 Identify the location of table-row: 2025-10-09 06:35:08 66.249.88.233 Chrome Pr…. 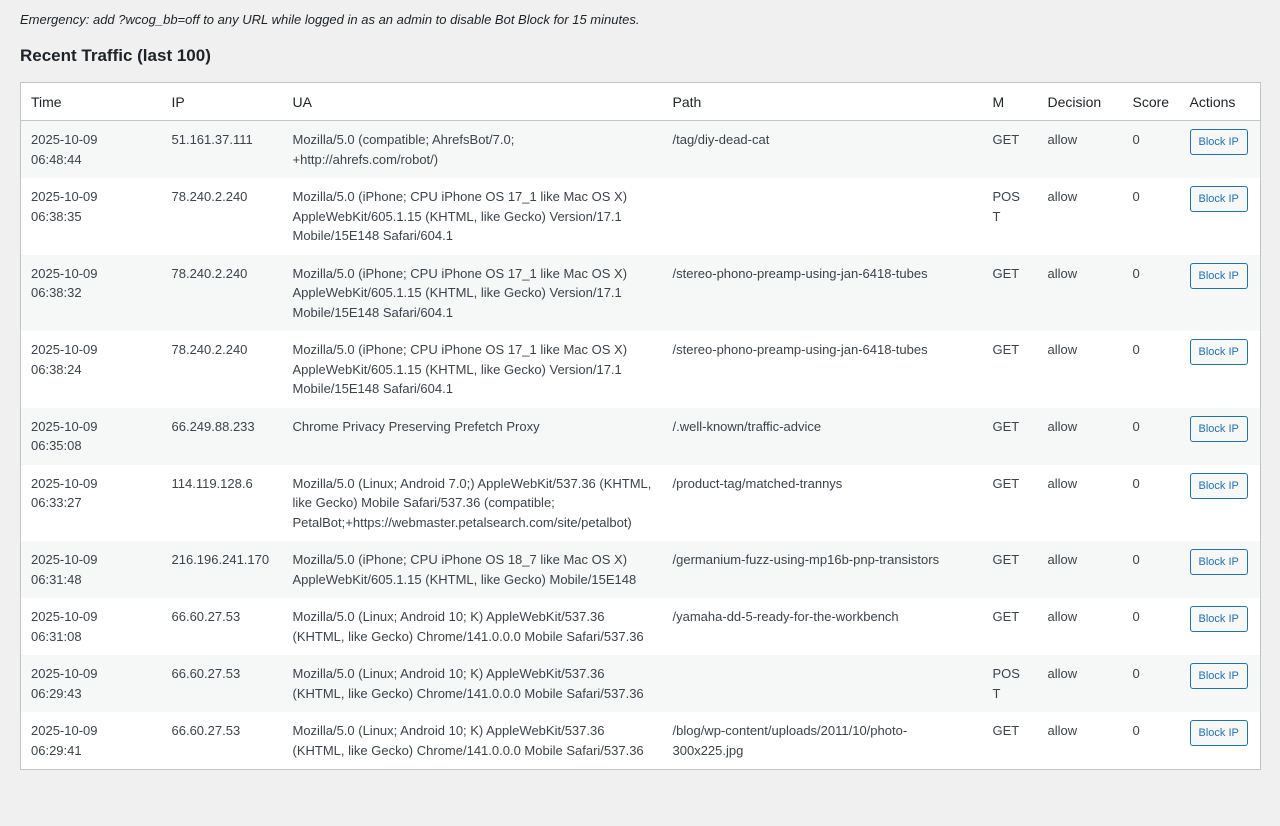
(640, 436).